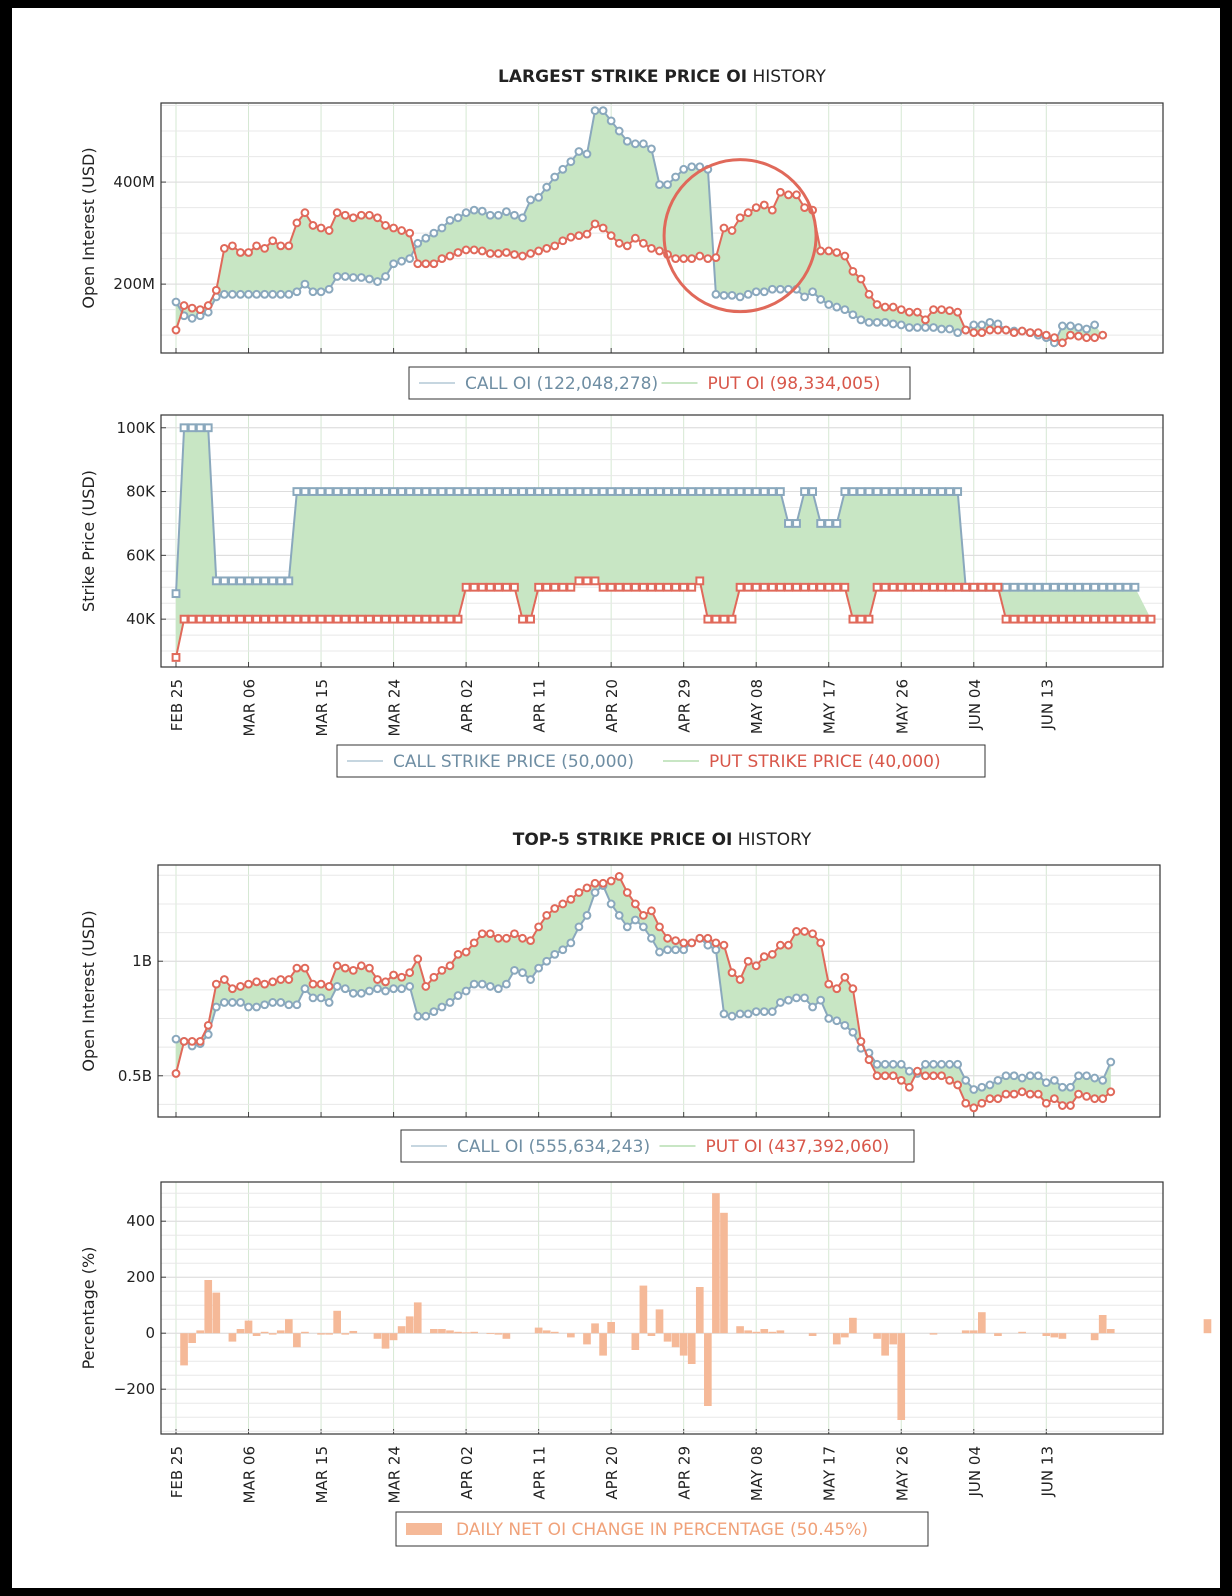 This screenshot has height=1596, width=1232. What do you see at coordinates (142, 961) in the screenshot?
I see `y-tick-label: 1B` at bounding box center [142, 961].